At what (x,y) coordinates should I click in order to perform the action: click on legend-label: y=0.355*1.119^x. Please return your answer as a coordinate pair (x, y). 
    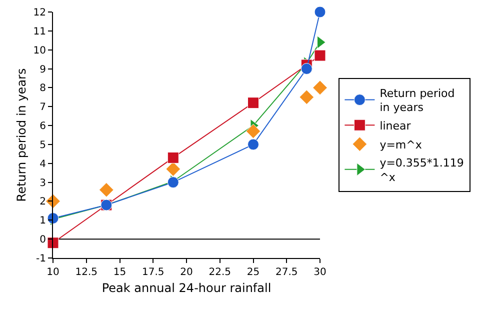
    Looking at the image, I should click on (422, 170).